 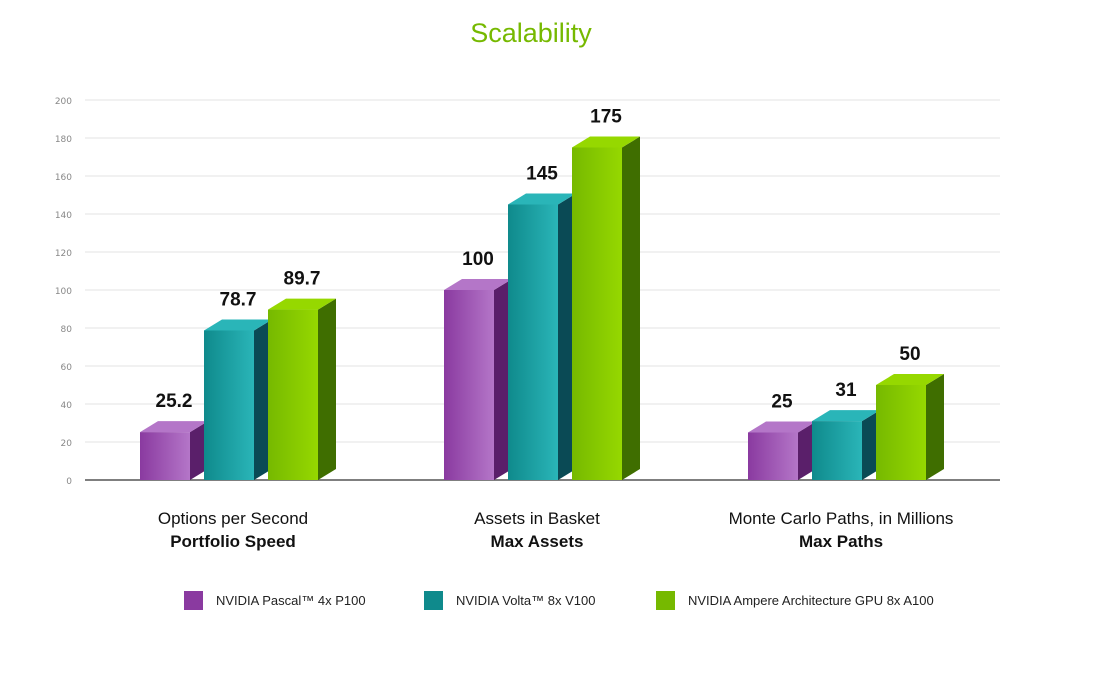 What do you see at coordinates (238, 299) in the screenshot?
I see `data-label: 78.7` at bounding box center [238, 299].